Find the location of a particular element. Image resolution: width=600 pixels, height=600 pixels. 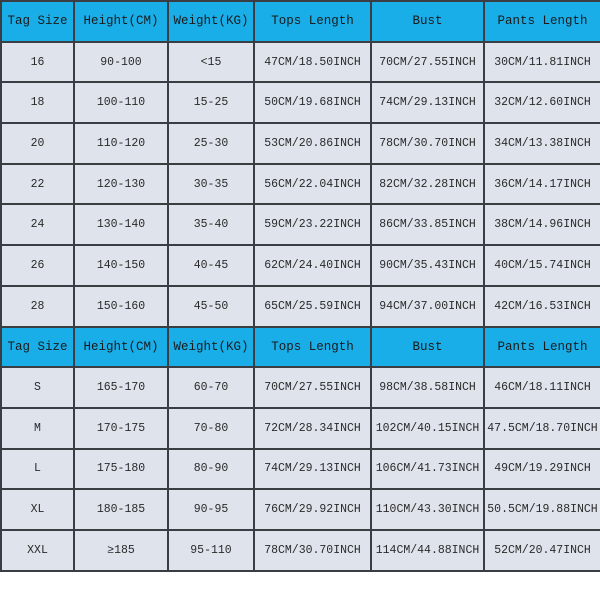

cell-pants-length: 40CM/15.74INCH is located at coordinates (541, 265).